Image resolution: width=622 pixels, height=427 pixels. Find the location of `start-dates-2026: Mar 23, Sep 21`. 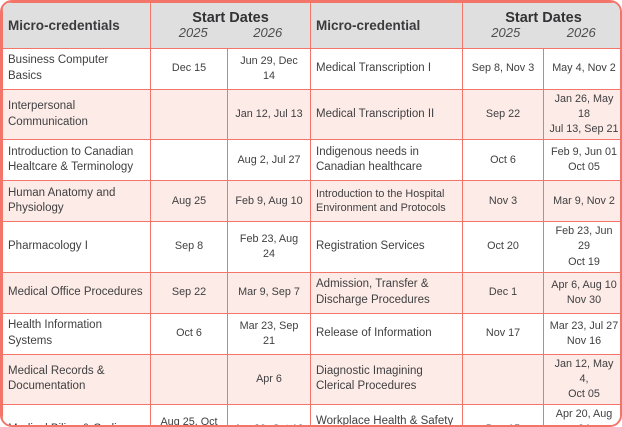

start-dates-2026: Mar 23, Sep 21 is located at coordinates (269, 333).